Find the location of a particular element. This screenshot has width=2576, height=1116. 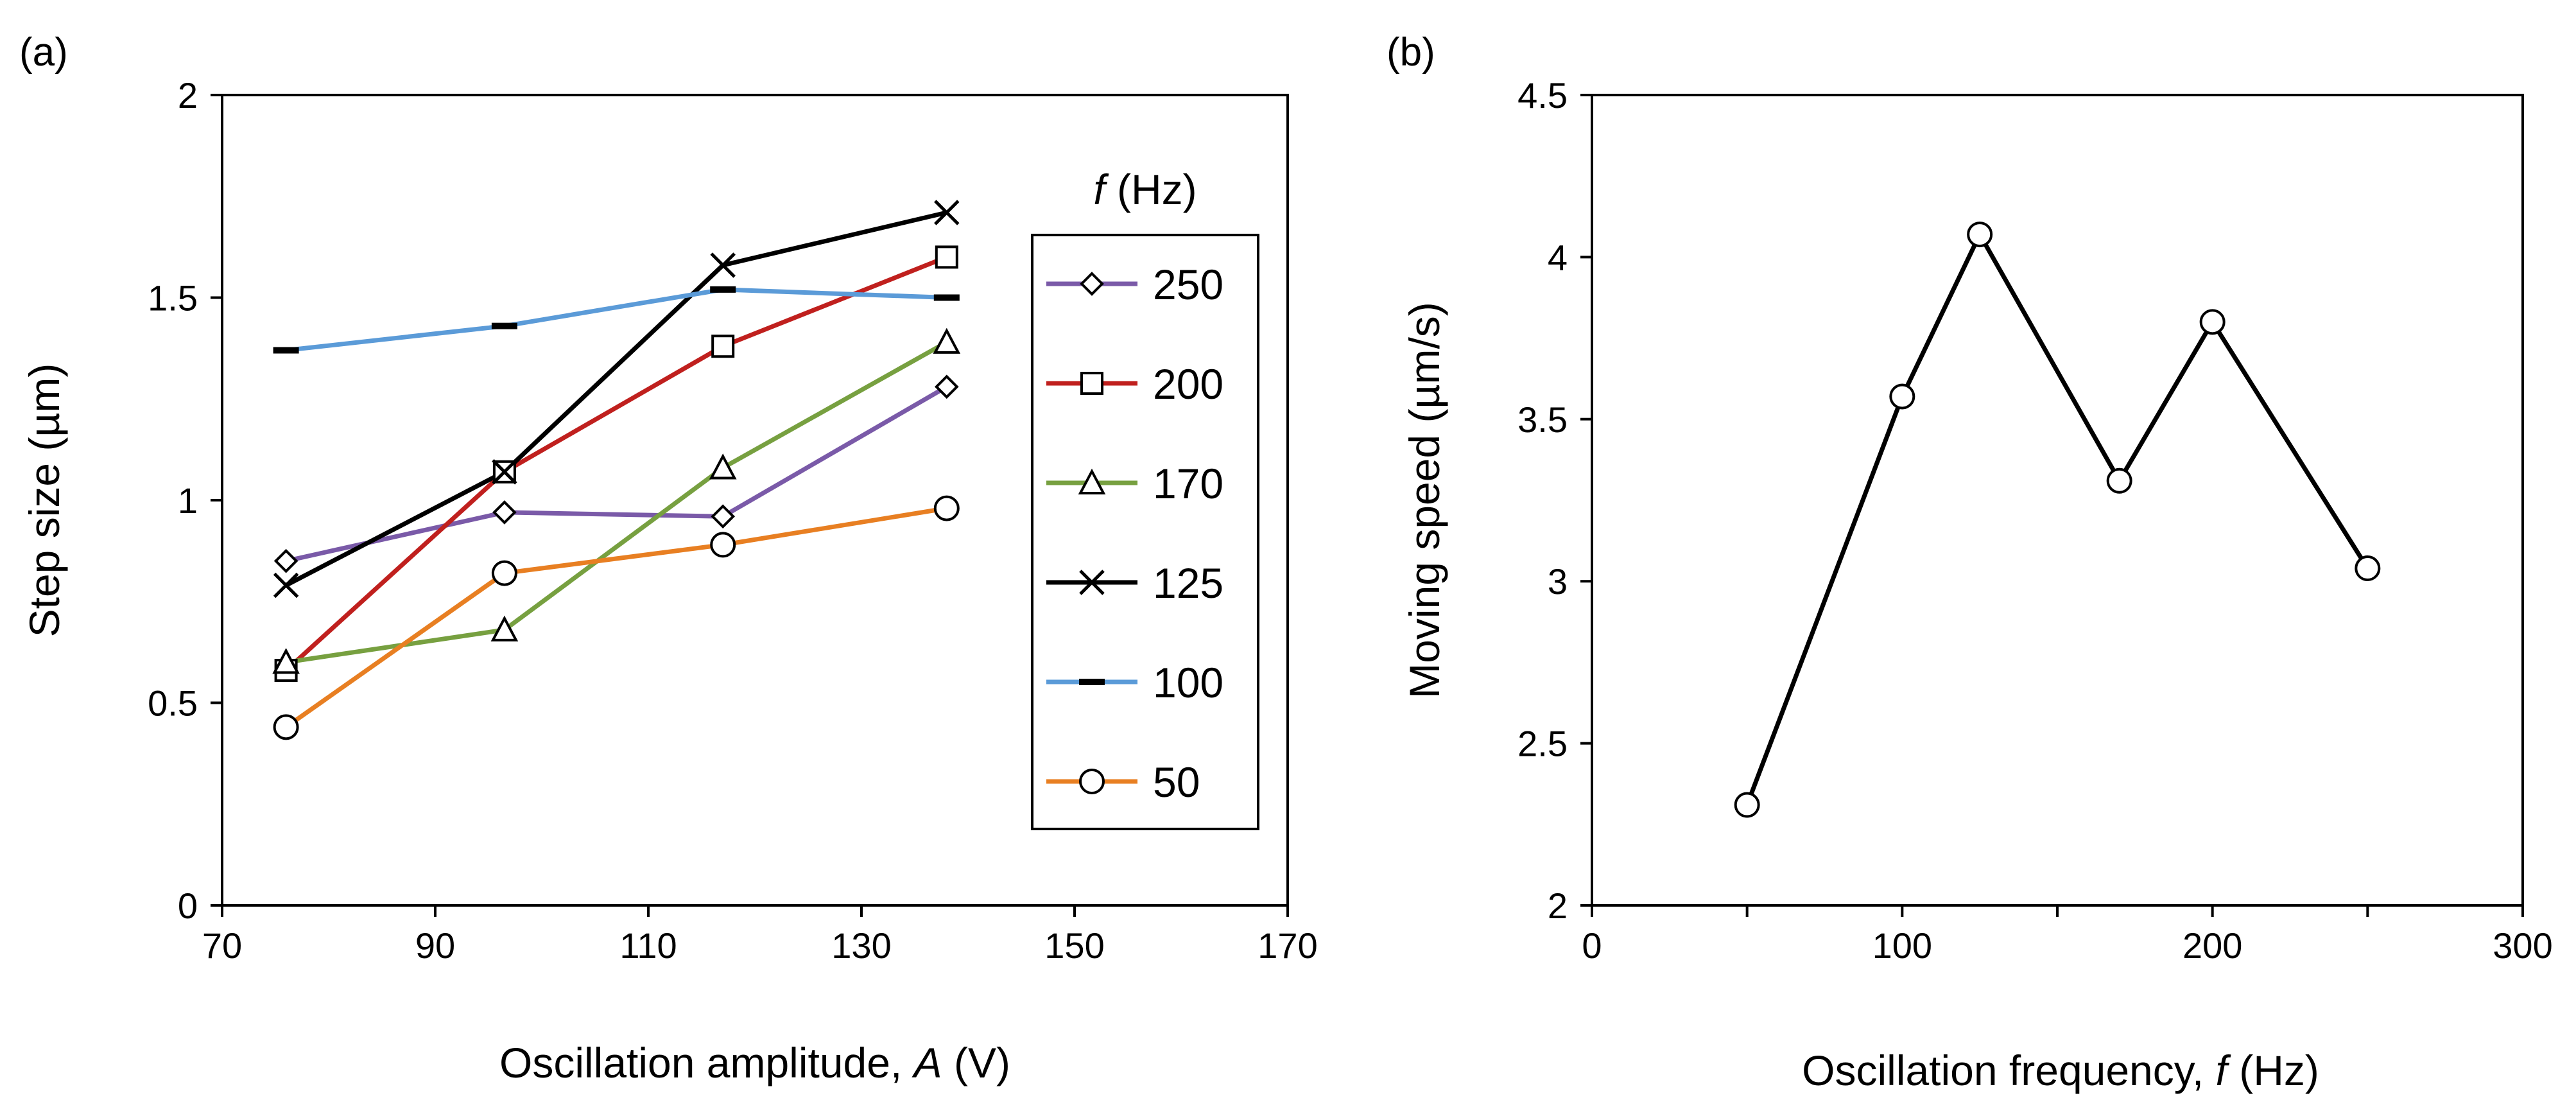

point-200-3-shape is located at coordinates (947, 257).